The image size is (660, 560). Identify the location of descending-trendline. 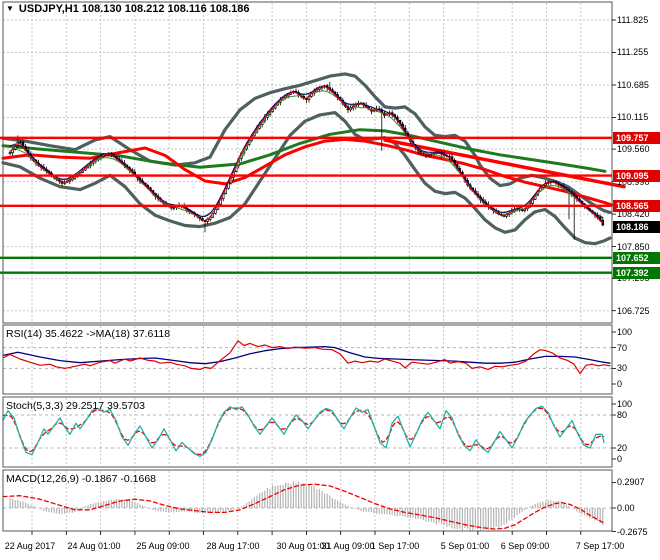
(504, 163).